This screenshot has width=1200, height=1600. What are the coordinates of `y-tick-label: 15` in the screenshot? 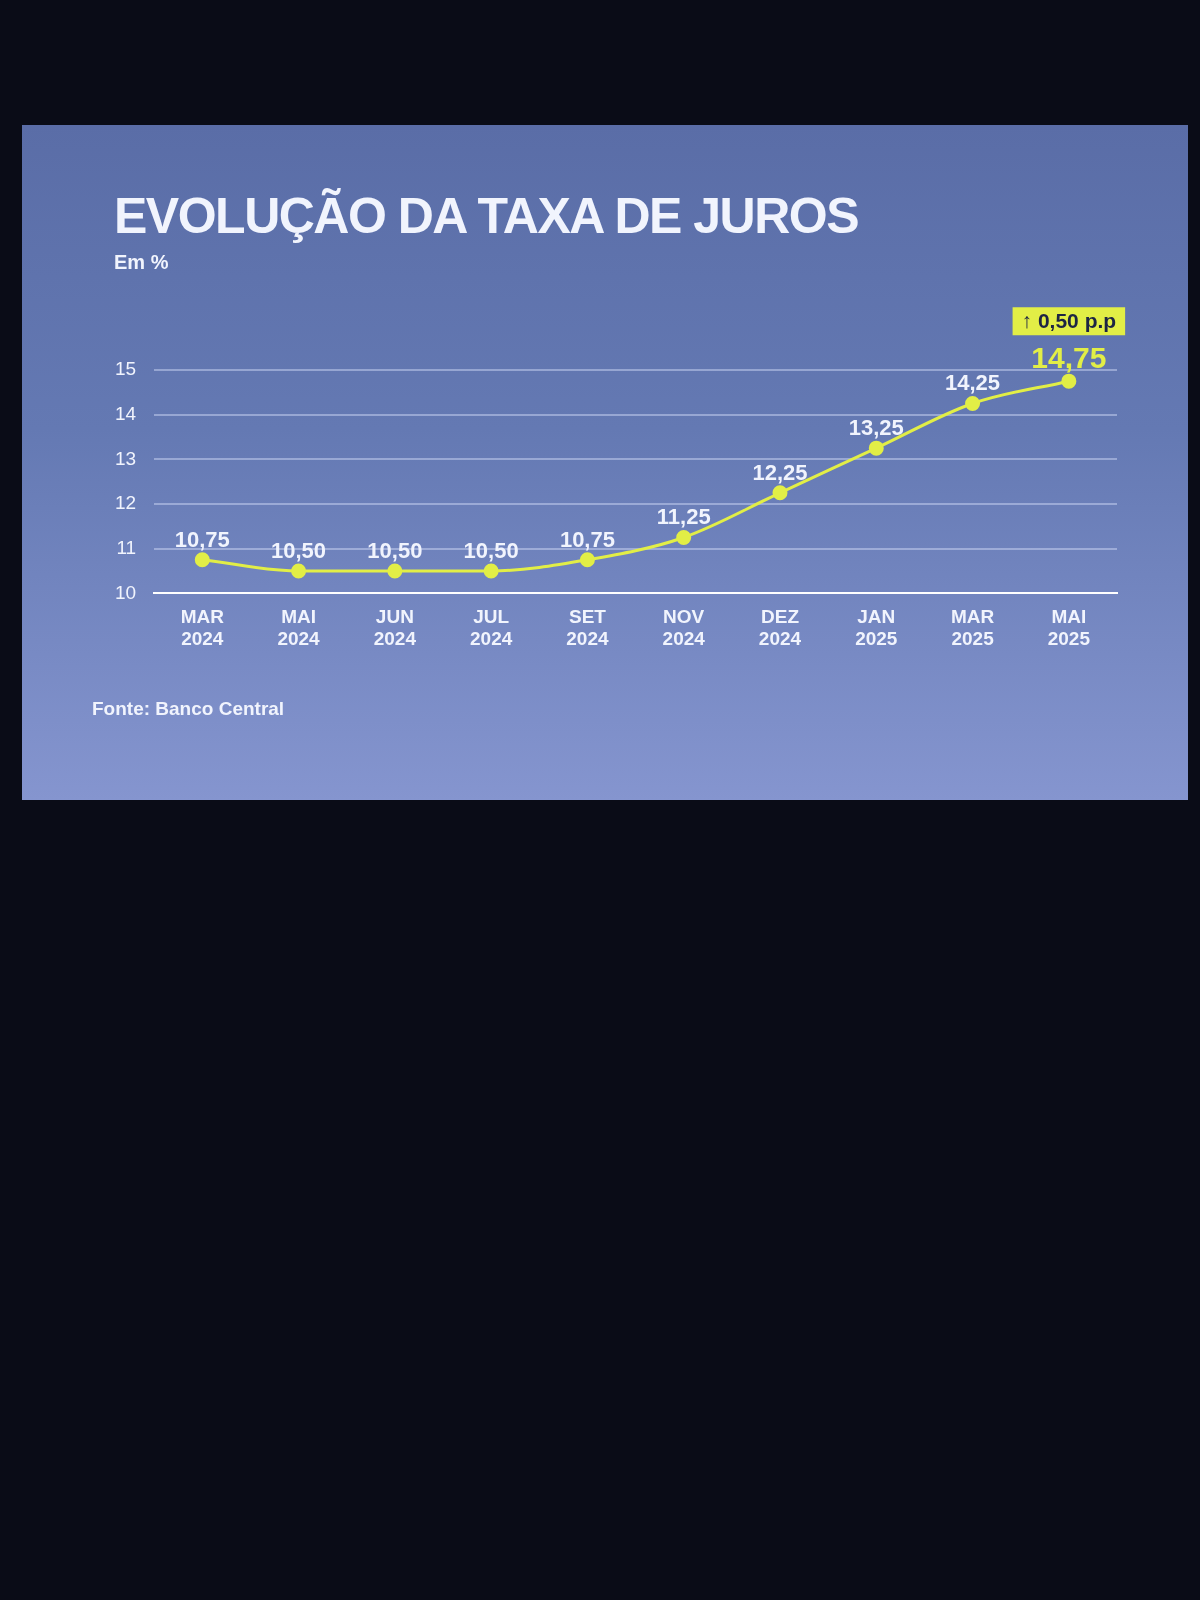 It's located at (125, 369).